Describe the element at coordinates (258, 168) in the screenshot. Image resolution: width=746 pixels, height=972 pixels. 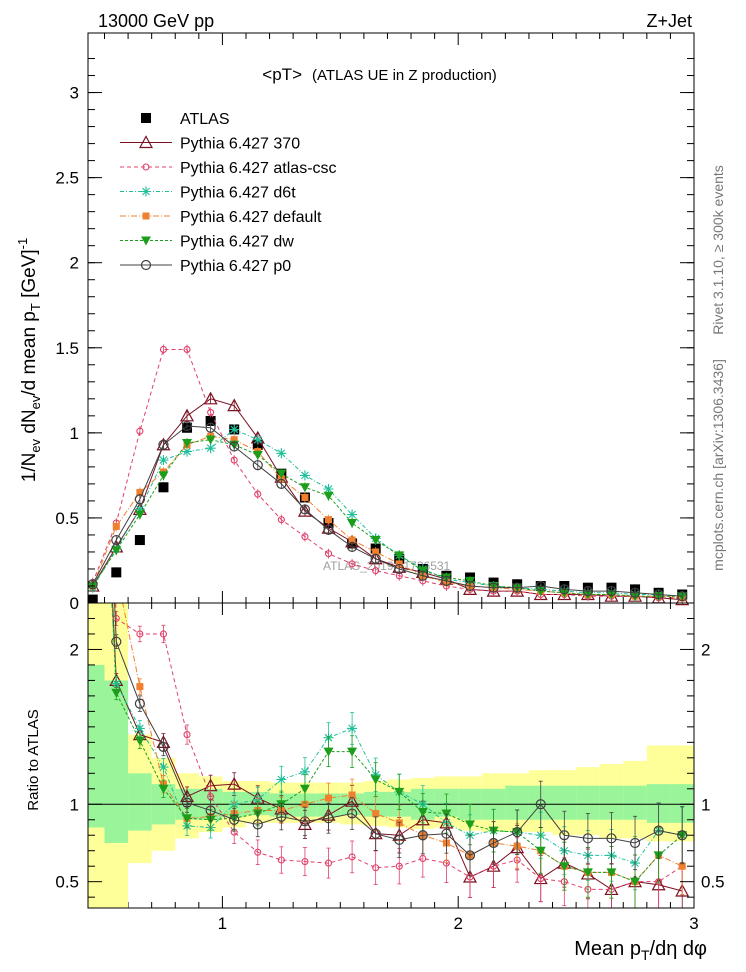
I see `legend-label: Pythia 6.427 atlas-csc` at that location.